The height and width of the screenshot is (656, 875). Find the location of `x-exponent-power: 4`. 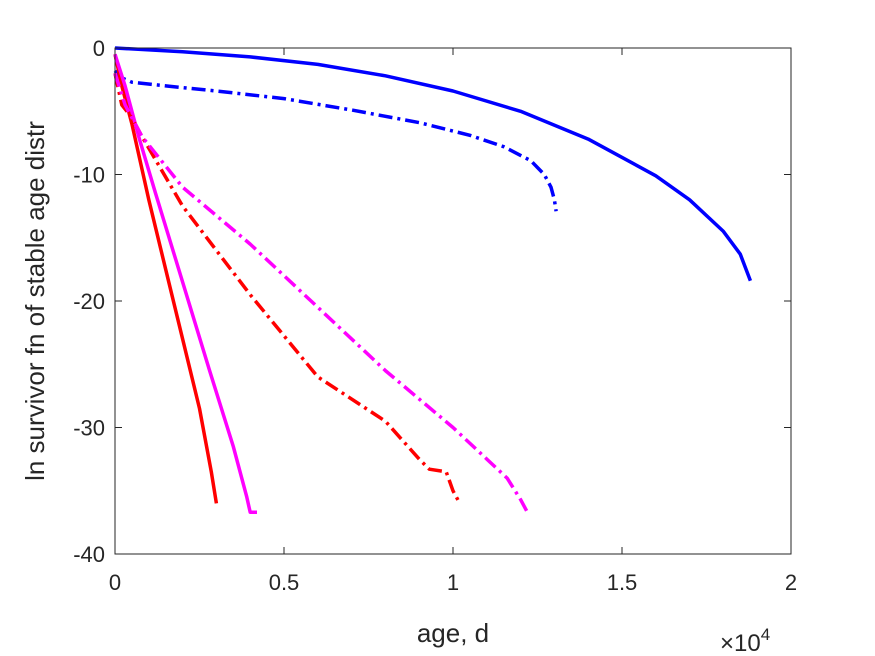

x-exponent-power: 4 is located at coordinates (765, 634).